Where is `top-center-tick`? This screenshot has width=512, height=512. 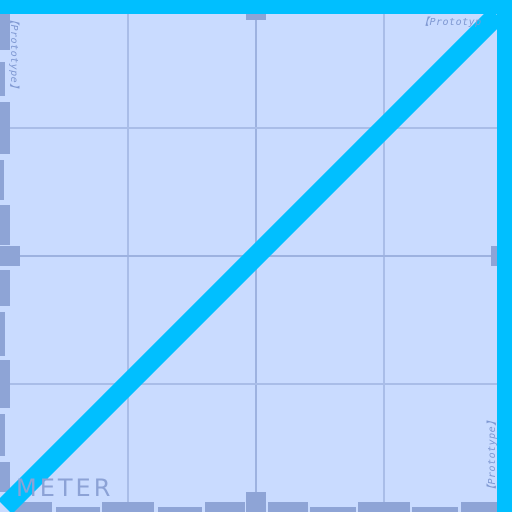
top-center-tick is located at coordinates (256, 17).